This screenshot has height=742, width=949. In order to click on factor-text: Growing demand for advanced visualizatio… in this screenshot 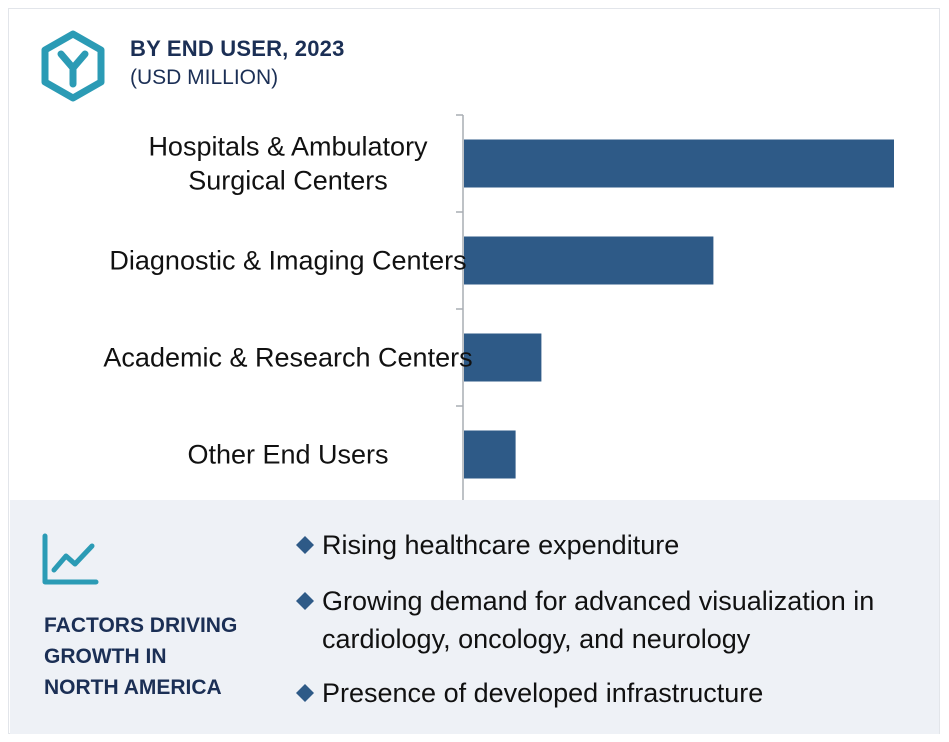, I will do `click(598, 601)`.